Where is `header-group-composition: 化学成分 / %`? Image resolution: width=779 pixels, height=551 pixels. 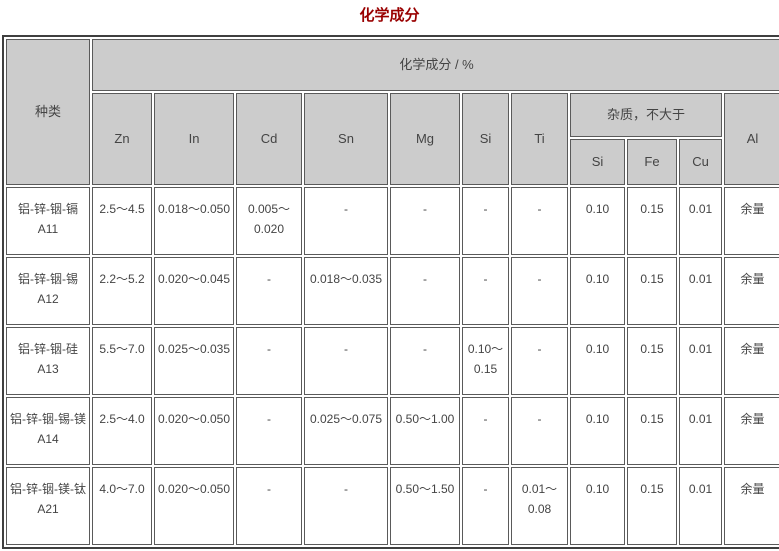 header-group-composition: 化学成分 / % is located at coordinates (435, 65).